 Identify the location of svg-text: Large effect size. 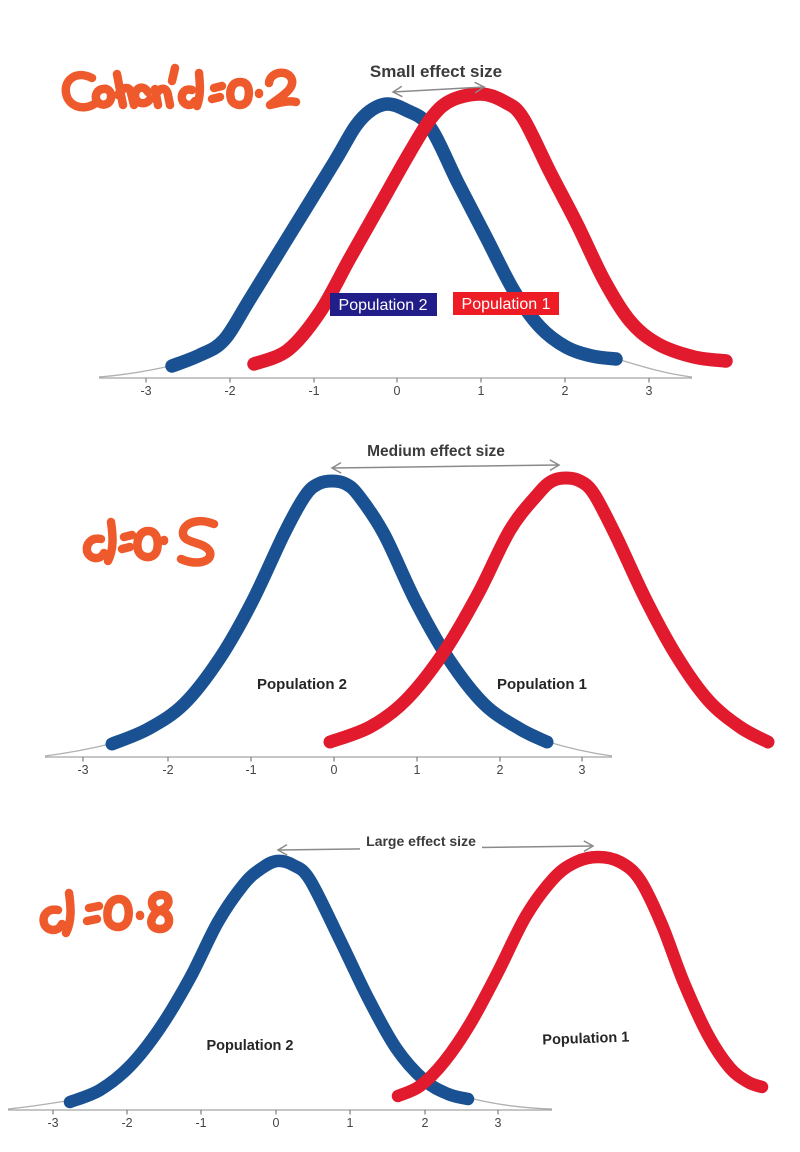
(421, 841).